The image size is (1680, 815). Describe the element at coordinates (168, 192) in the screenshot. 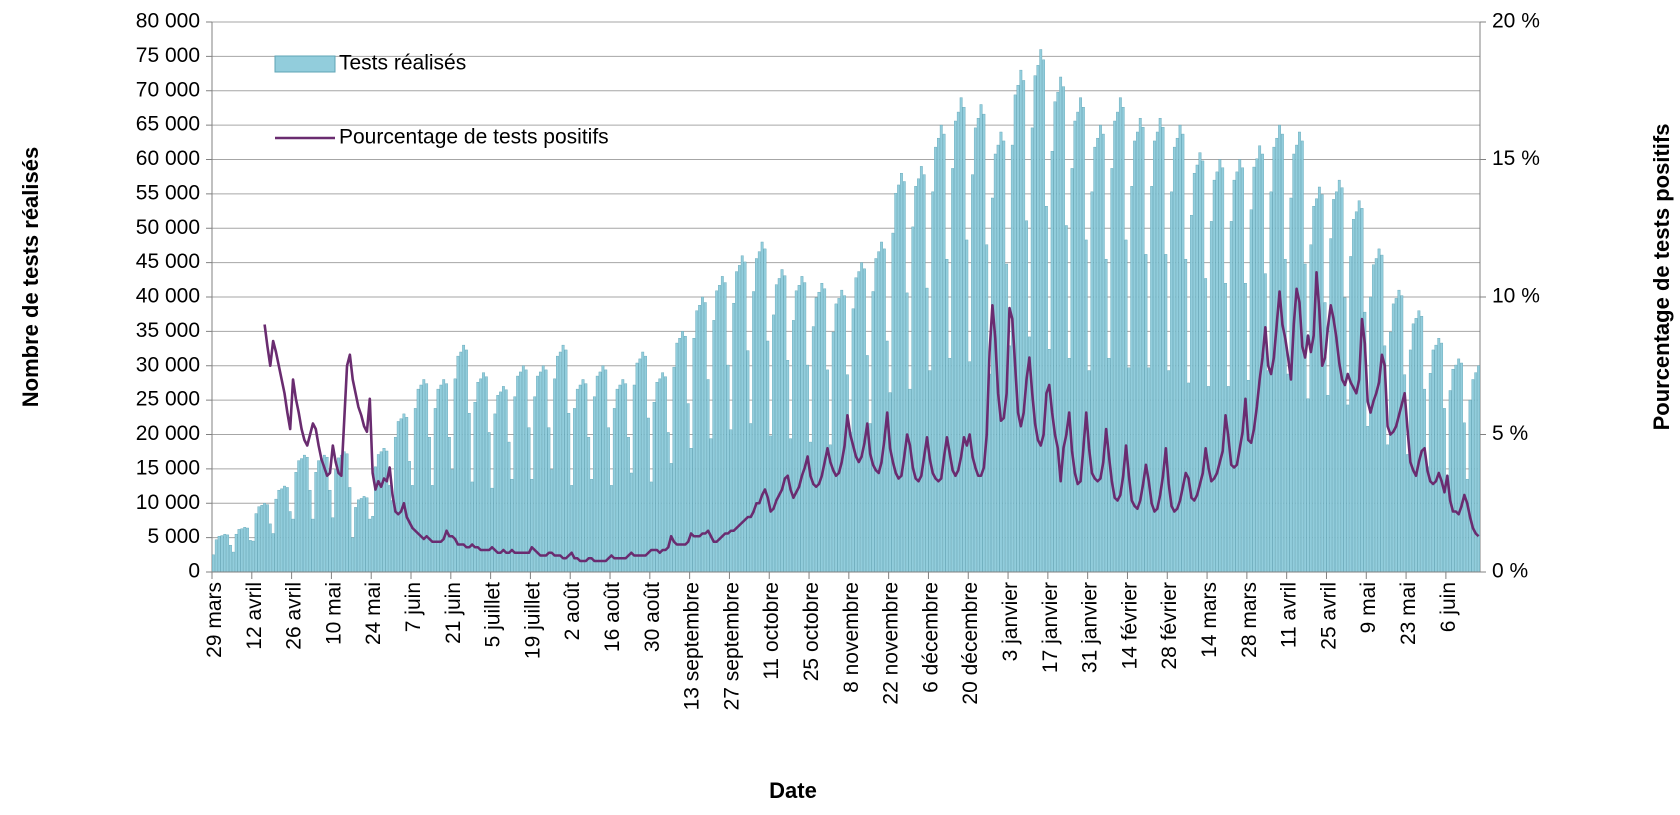

I see `y-tick-label: 55 000` at that location.